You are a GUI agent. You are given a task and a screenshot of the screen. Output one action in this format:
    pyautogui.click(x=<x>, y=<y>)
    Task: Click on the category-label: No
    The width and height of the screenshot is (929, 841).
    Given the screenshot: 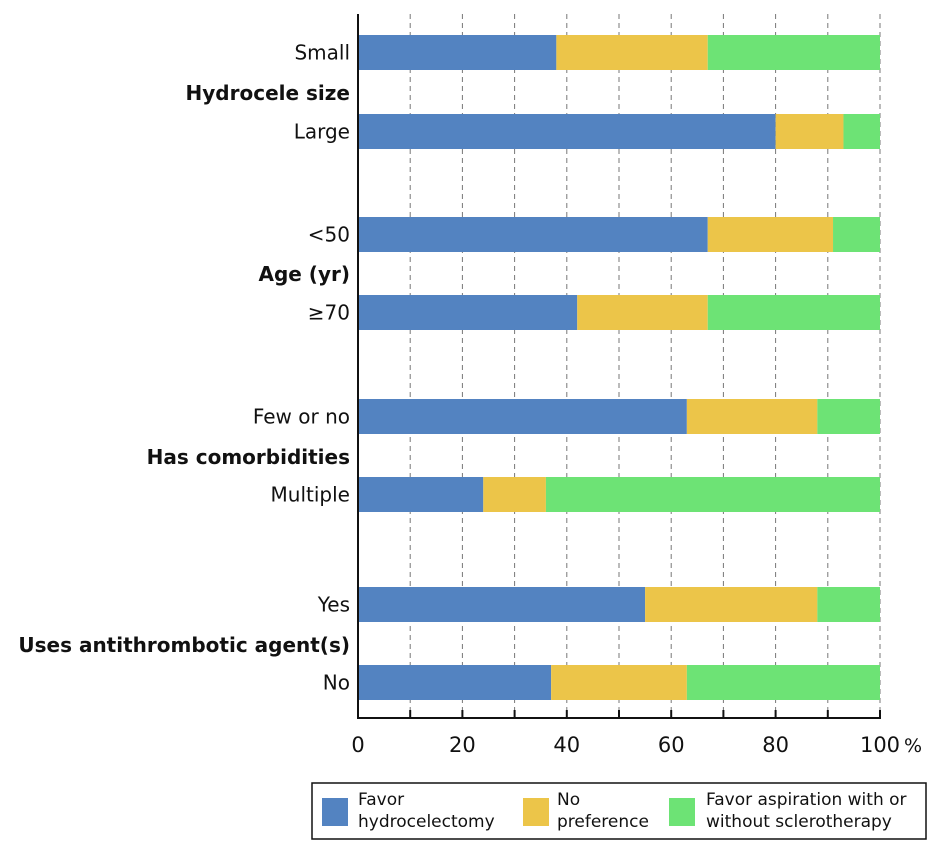 What is the action you would take?
    pyautogui.click(x=336, y=683)
    